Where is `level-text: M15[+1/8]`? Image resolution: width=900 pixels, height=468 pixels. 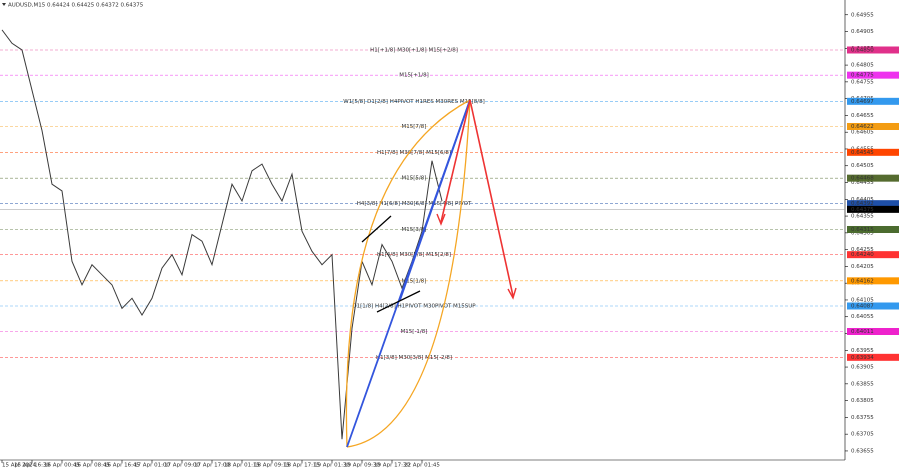 level-text: M15[+1/8] is located at coordinates (414, 76).